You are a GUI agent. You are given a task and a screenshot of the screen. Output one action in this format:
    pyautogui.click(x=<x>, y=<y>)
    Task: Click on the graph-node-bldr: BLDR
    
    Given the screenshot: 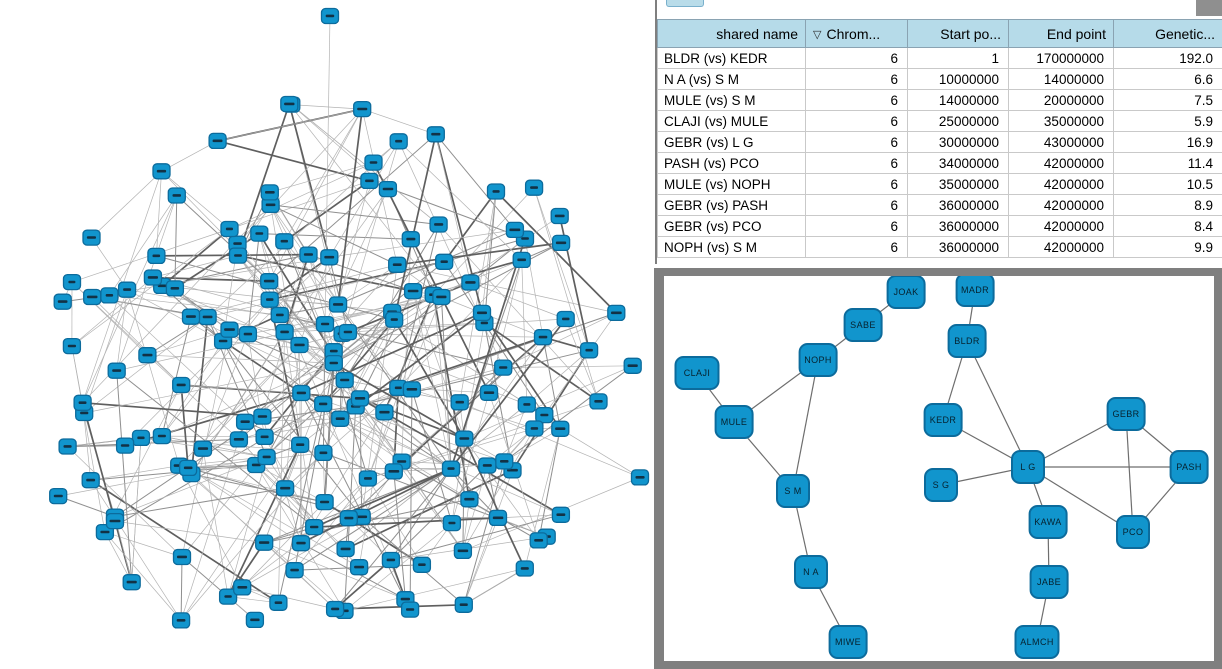 What is the action you would take?
    pyautogui.click(x=967, y=341)
    